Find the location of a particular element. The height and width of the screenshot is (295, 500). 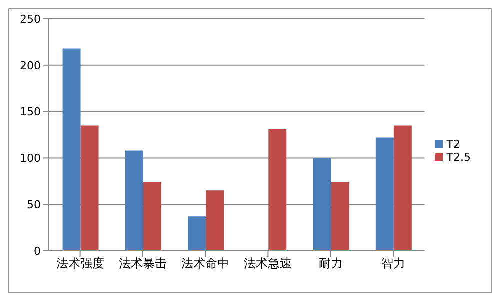

y-tick-label: 0 is located at coordinates (37, 251).